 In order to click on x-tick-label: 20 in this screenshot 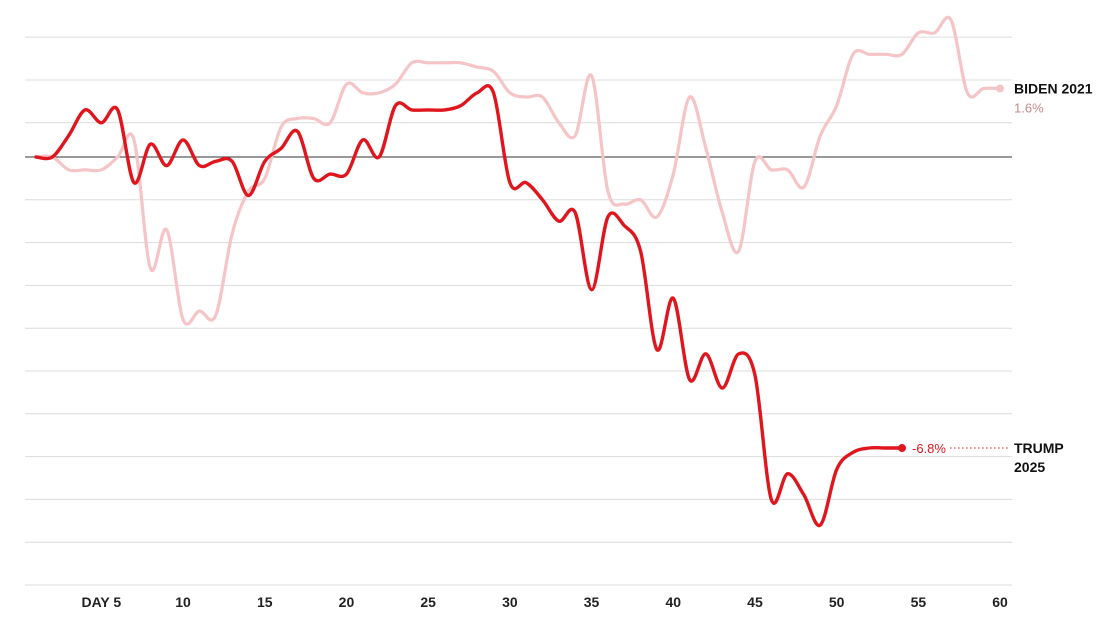, I will do `click(347, 602)`.